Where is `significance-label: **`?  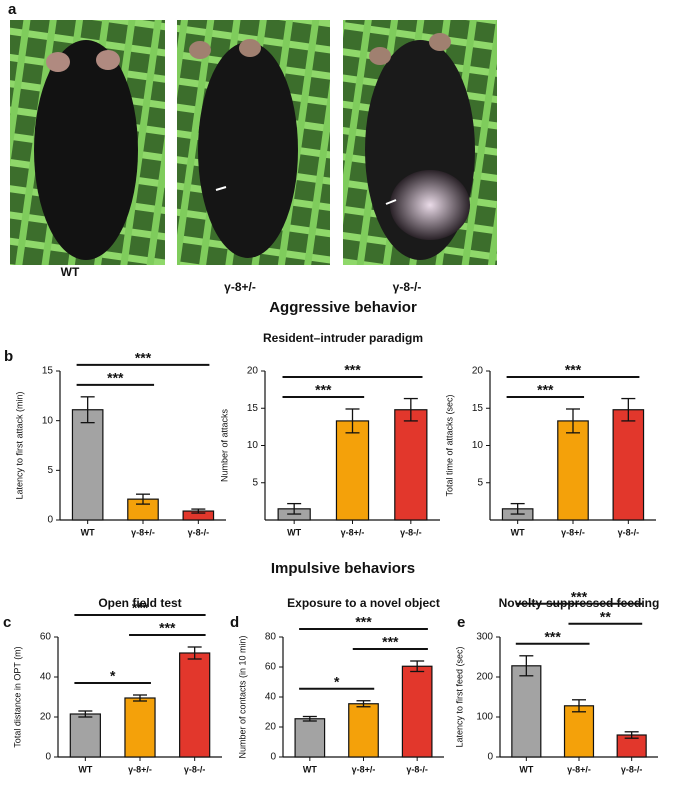
significance-label: ** is located at coordinates (605, 617).